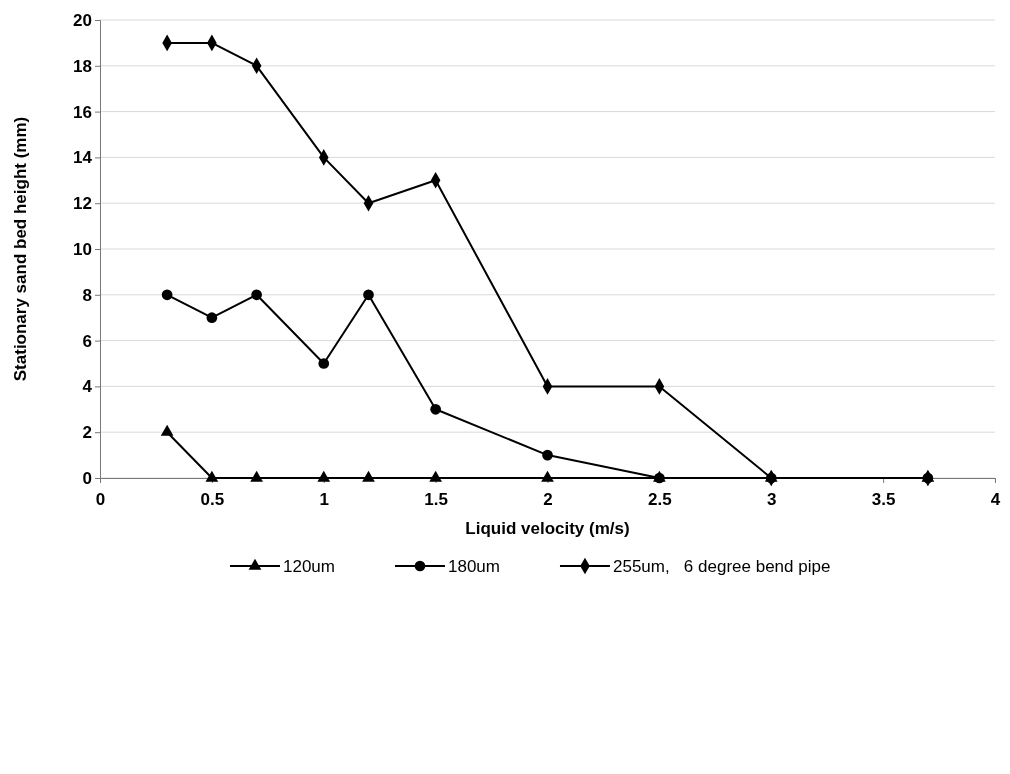 This screenshot has width=1010, height=774. I want to click on x-tick-label: 1.5, so click(436, 499).